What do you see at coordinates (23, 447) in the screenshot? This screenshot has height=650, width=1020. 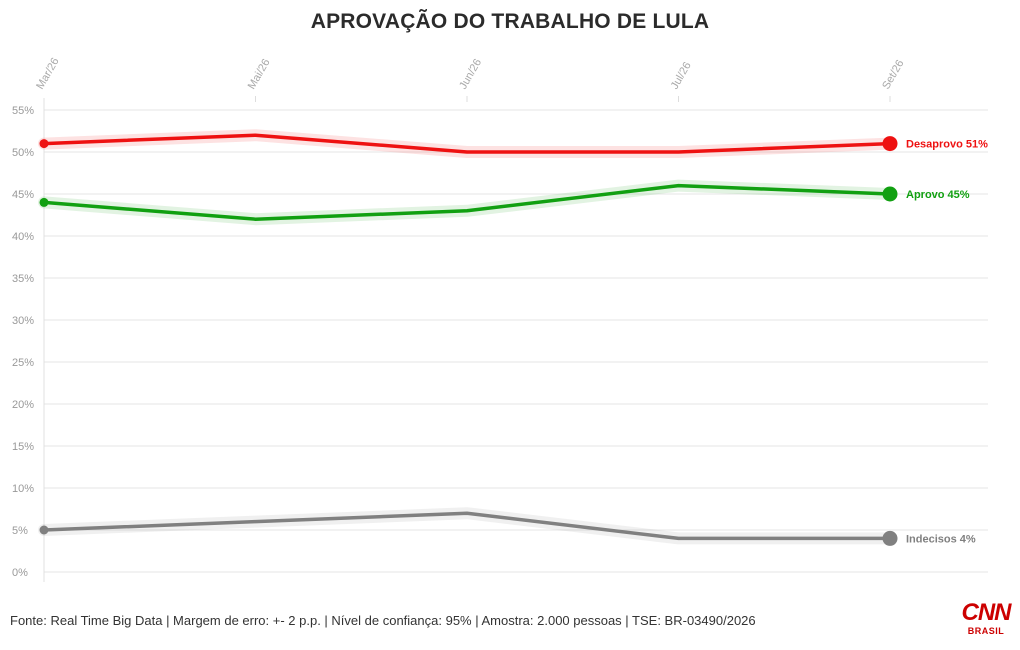 I see `y-tick-label: 15%` at bounding box center [23, 447].